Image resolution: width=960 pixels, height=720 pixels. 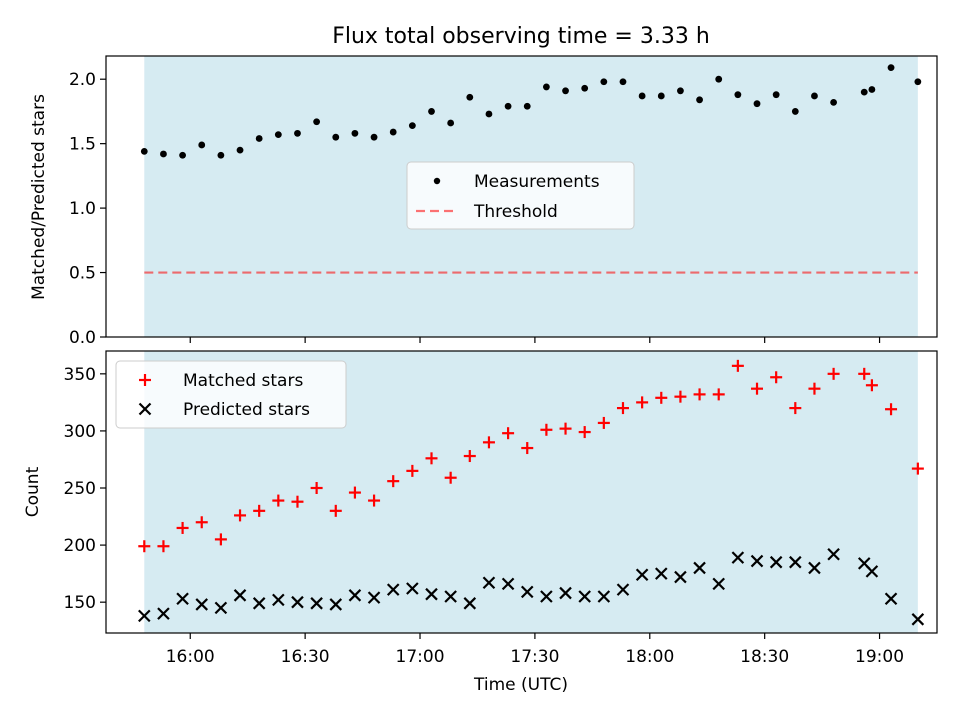 What do you see at coordinates (764, 657) in the screenshot?
I see `x-tick-label: 18:30` at bounding box center [764, 657].